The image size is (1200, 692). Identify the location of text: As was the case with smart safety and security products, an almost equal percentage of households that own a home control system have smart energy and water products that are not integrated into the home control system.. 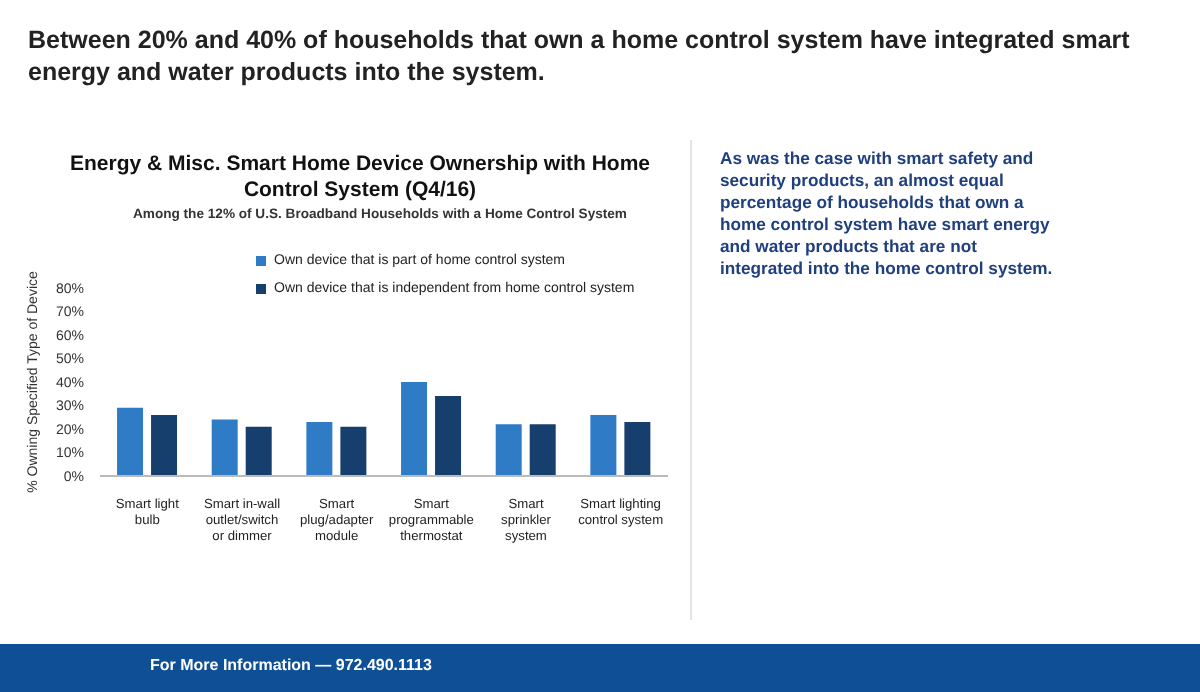
(887, 214).